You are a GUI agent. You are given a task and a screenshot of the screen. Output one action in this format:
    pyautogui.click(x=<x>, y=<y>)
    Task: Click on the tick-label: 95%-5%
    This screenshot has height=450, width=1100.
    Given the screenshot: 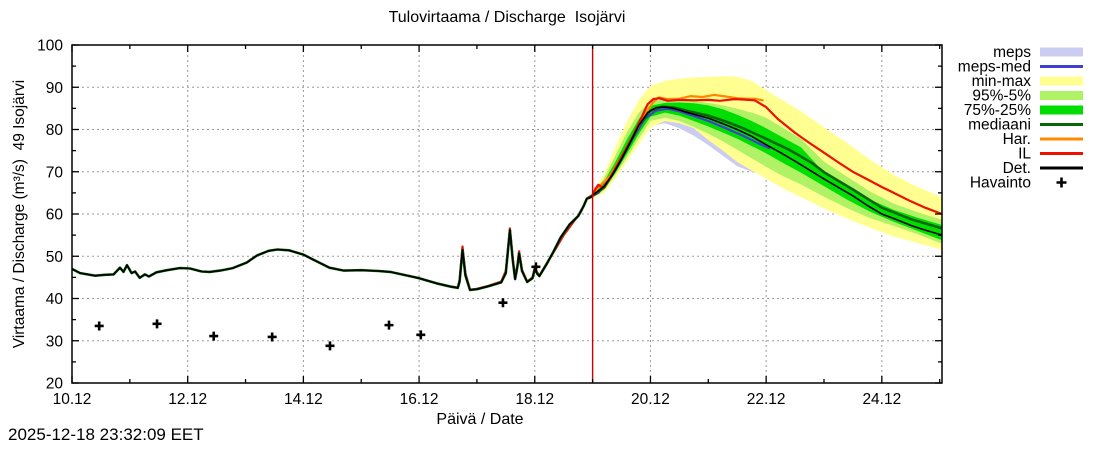 What is the action you would take?
    pyautogui.click(x=1001, y=96)
    